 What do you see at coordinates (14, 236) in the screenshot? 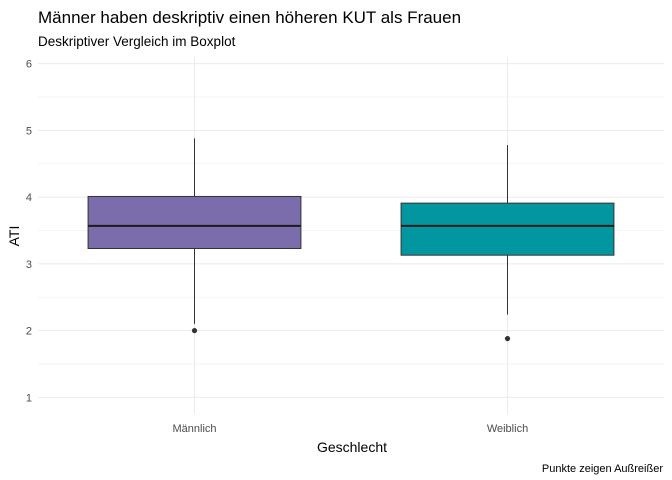
I see `y-axis-label: ATI` at bounding box center [14, 236].